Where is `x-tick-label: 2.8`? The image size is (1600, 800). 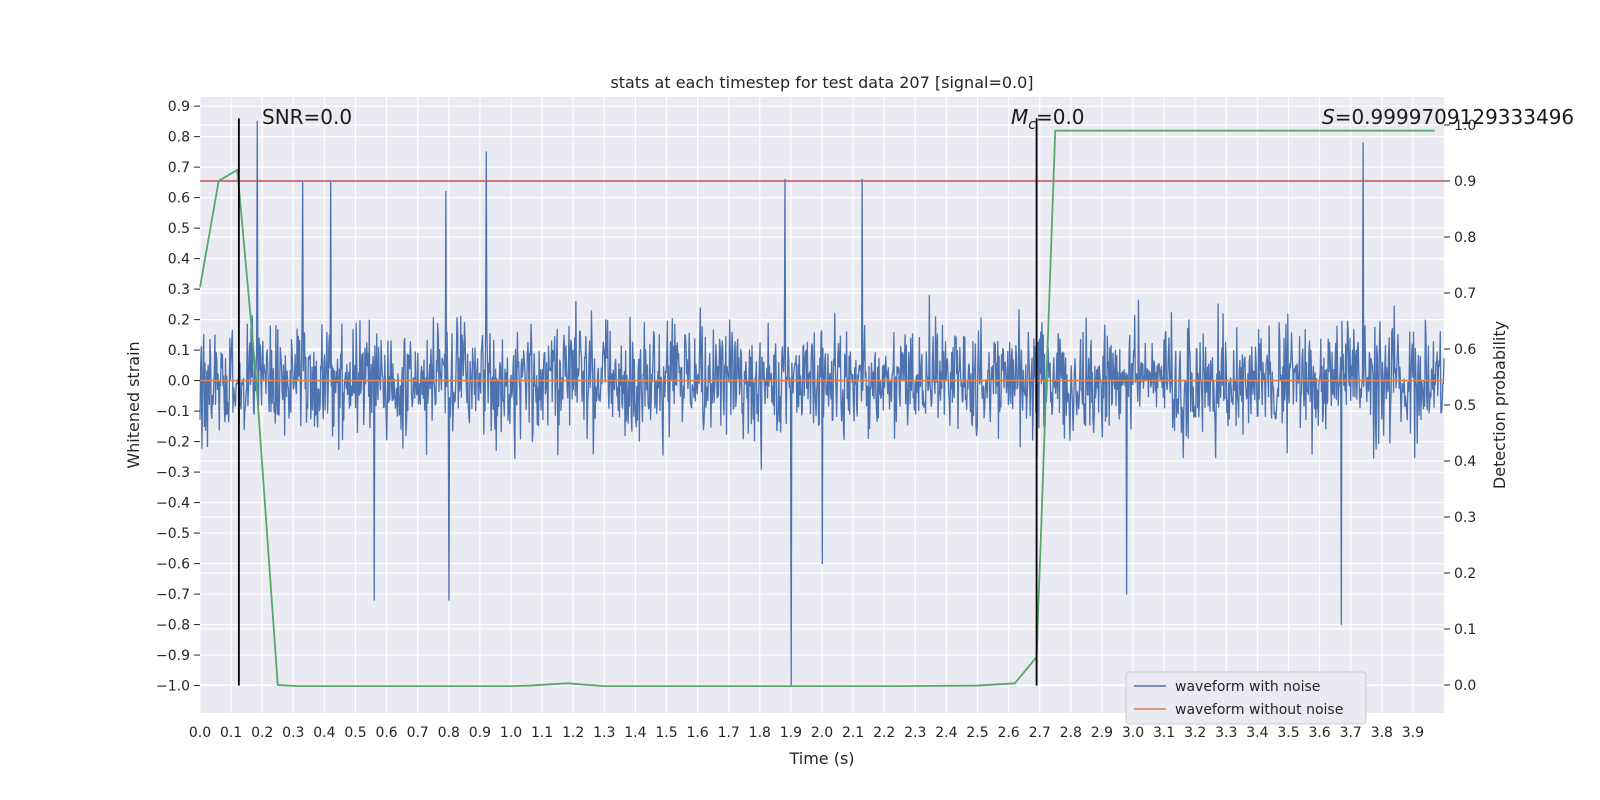 x-tick-label: 2.8 is located at coordinates (1071, 733).